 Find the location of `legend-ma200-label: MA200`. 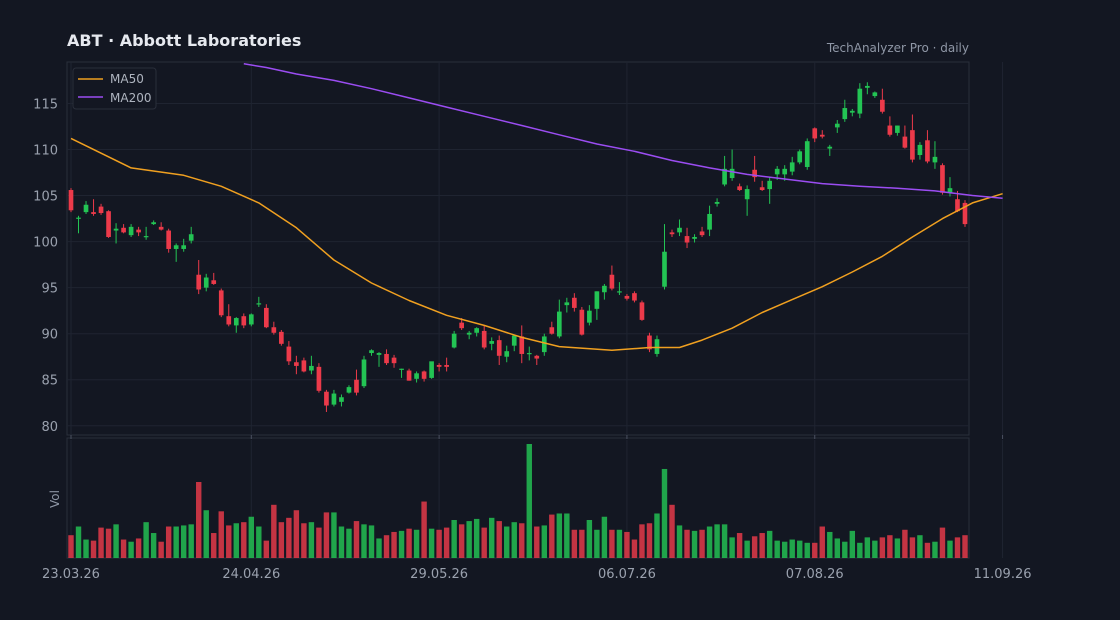

legend-ma200-label: MA200 is located at coordinates (130, 98).